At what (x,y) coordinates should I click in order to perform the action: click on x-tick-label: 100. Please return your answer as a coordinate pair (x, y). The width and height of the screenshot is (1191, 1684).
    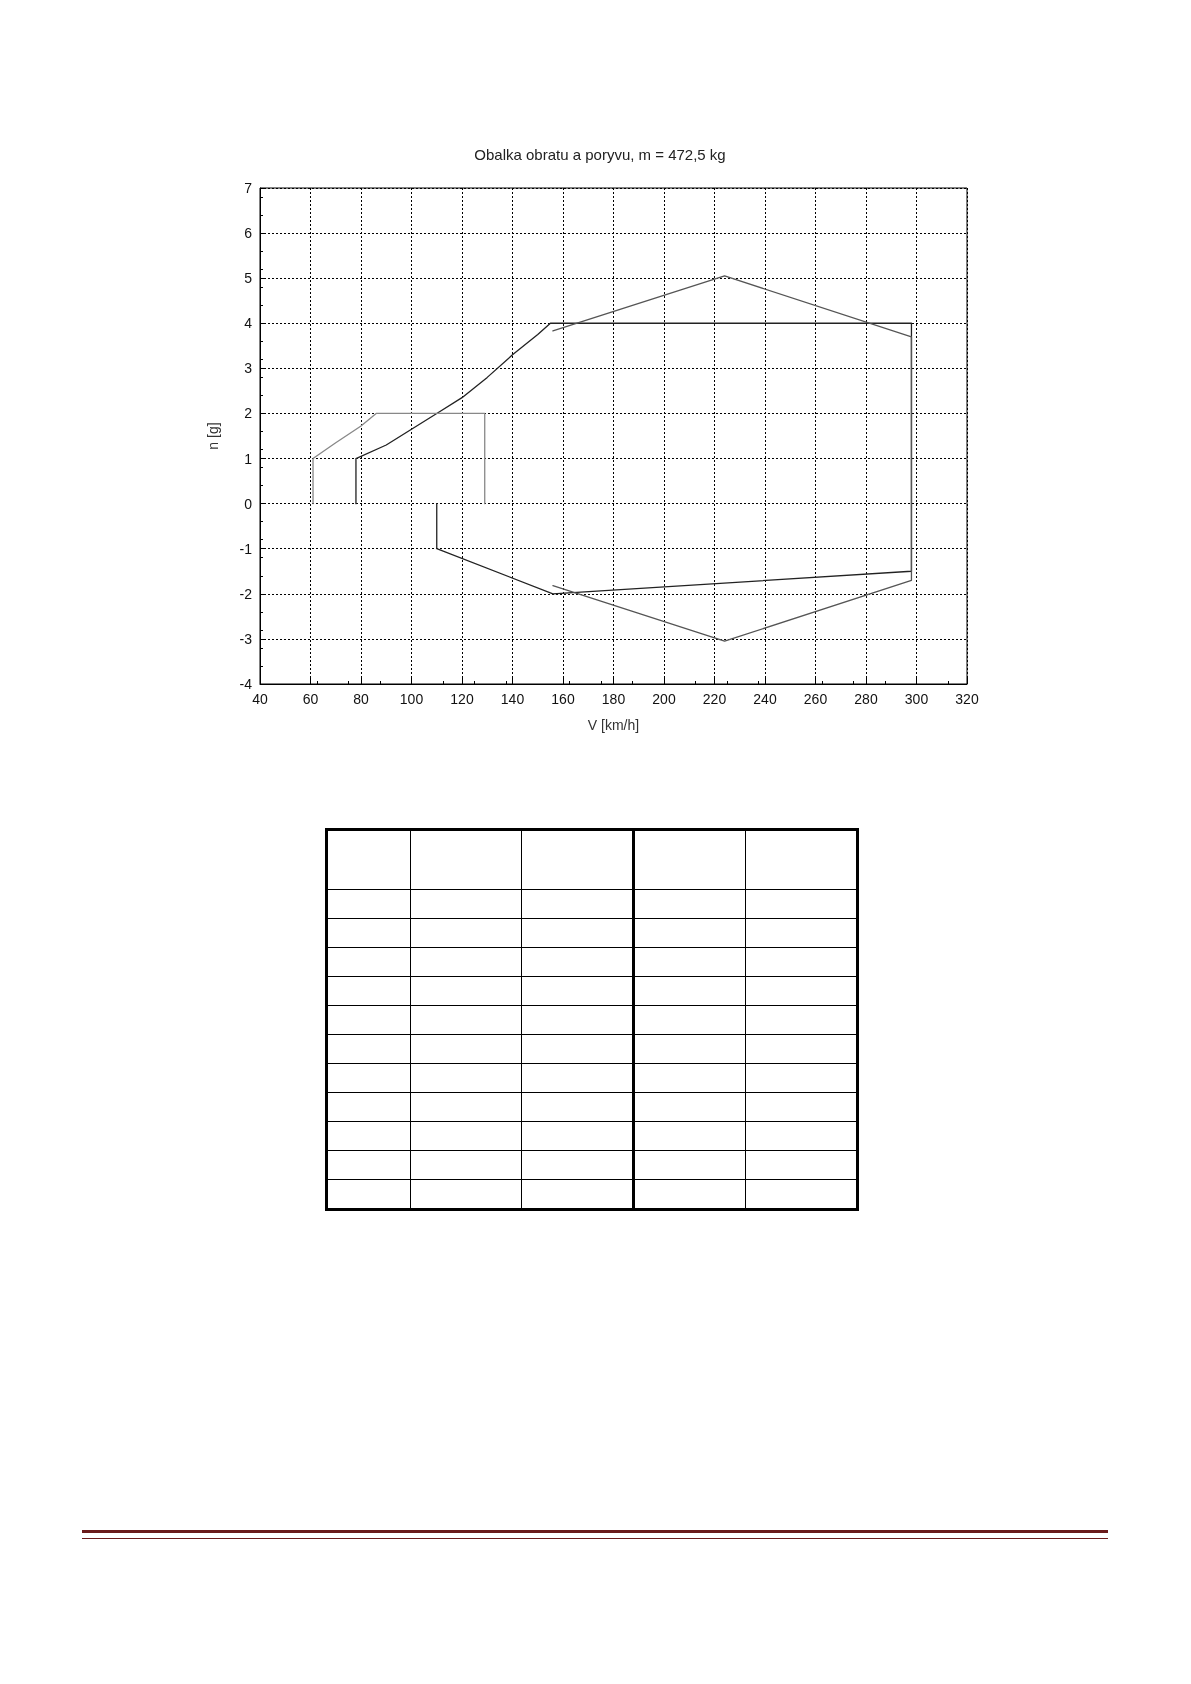
    Looking at the image, I should click on (411, 699).